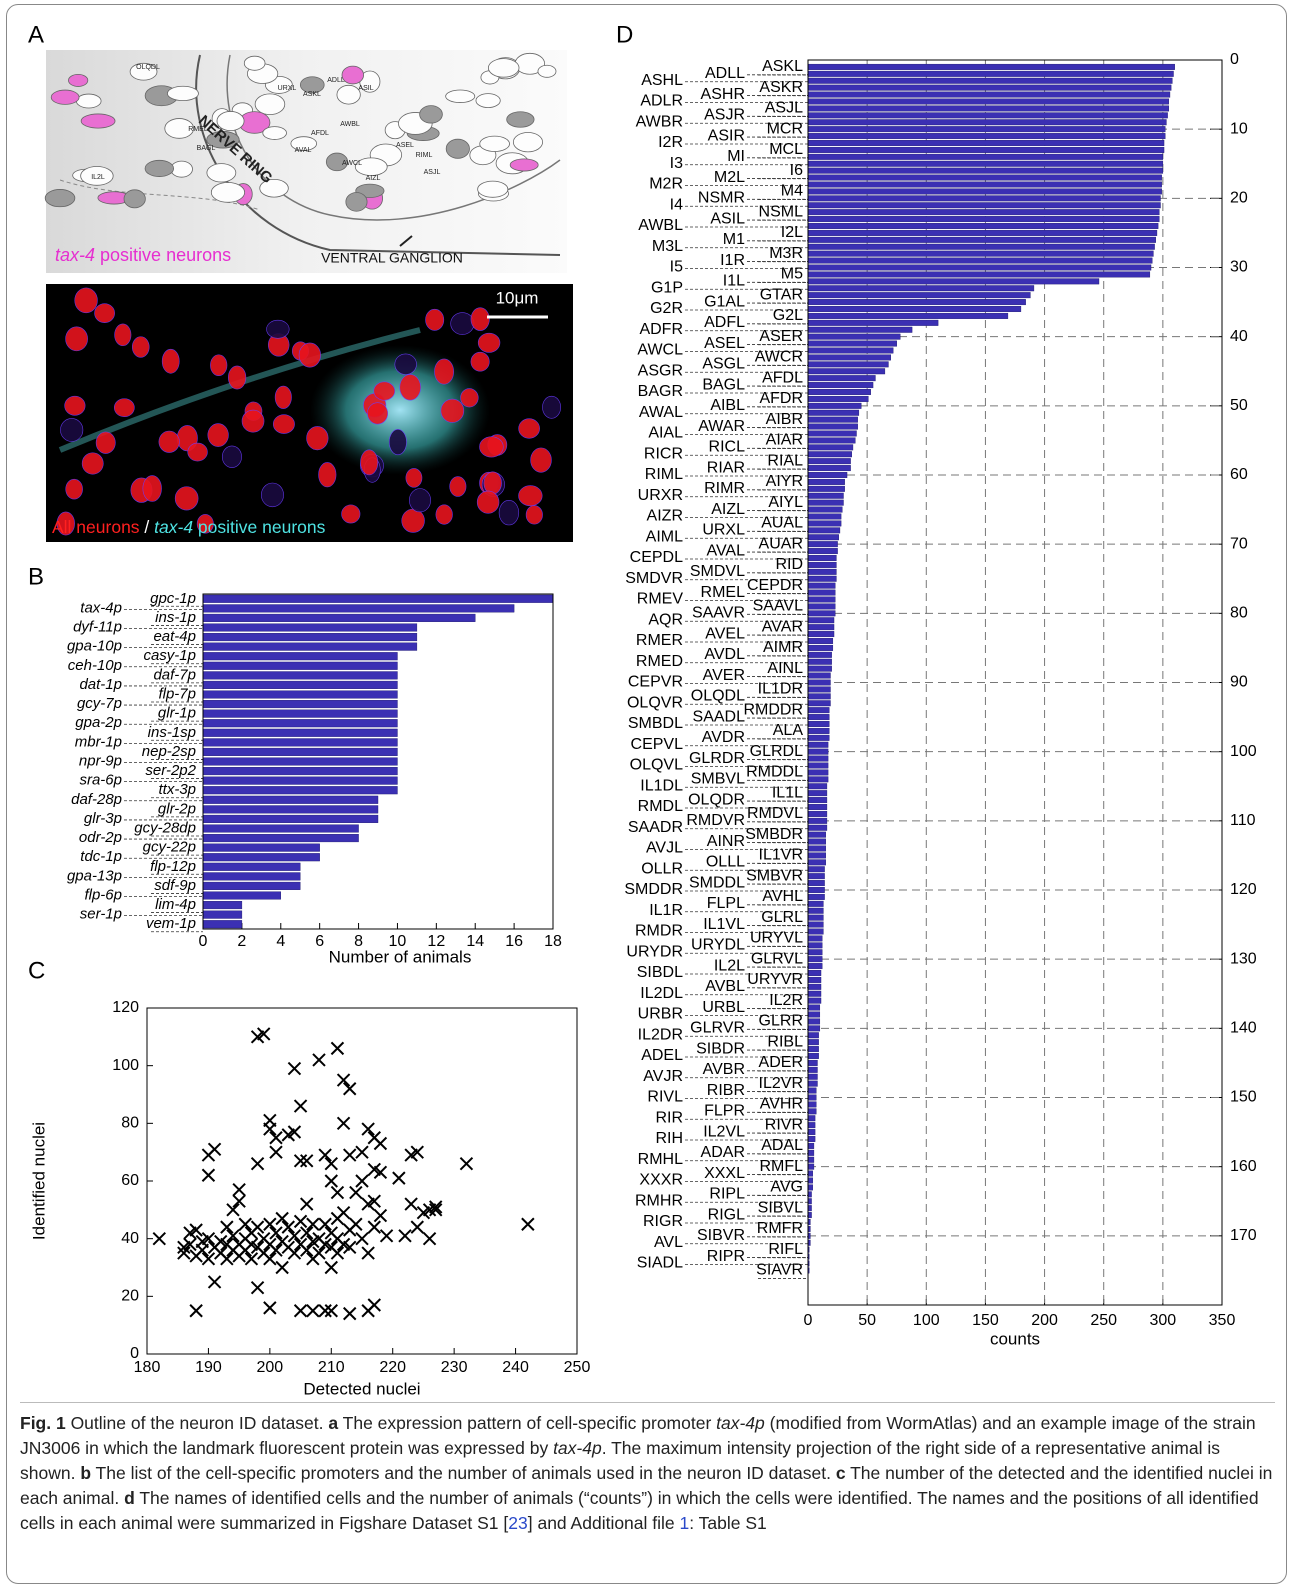 This screenshot has width=1295, height=1590. I want to click on category-label: ASGR, so click(660, 370).